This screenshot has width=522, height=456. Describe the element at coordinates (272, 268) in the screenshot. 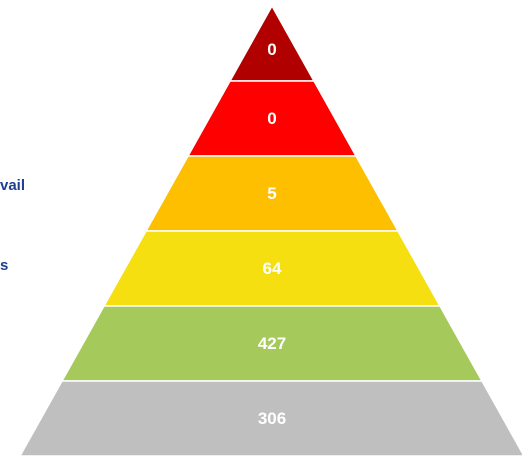

I see `pyramid-level-value: 64` at that location.